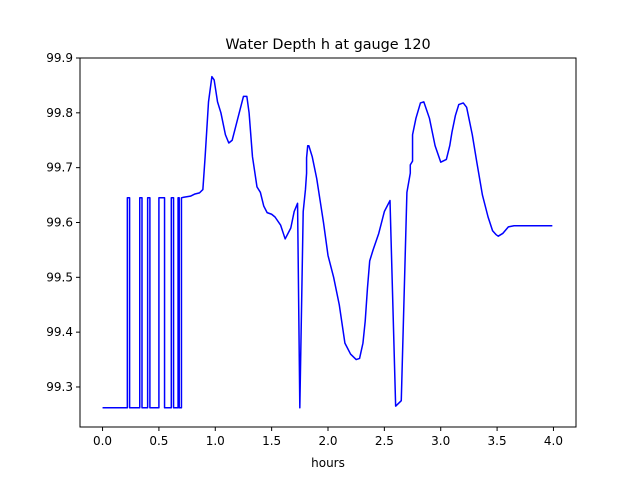 Image resolution: width=640 pixels, height=480 pixels. I want to click on x-tick-label: 2.0, so click(327, 441).